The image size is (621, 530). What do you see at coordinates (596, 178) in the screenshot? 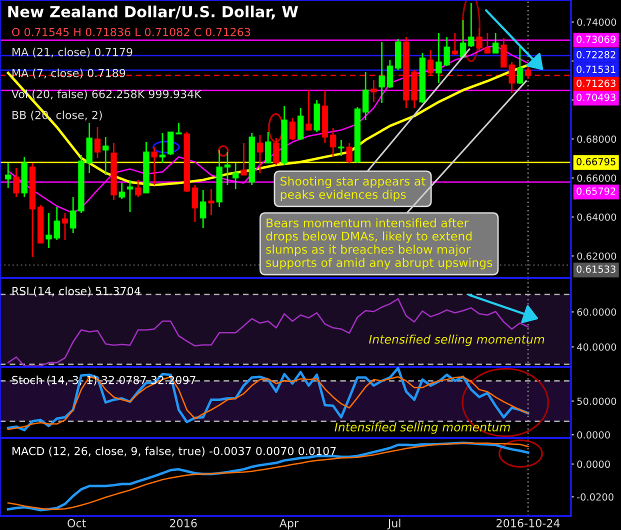
I see `y-tick-label: 0.66000` at bounding box center [596, 178].